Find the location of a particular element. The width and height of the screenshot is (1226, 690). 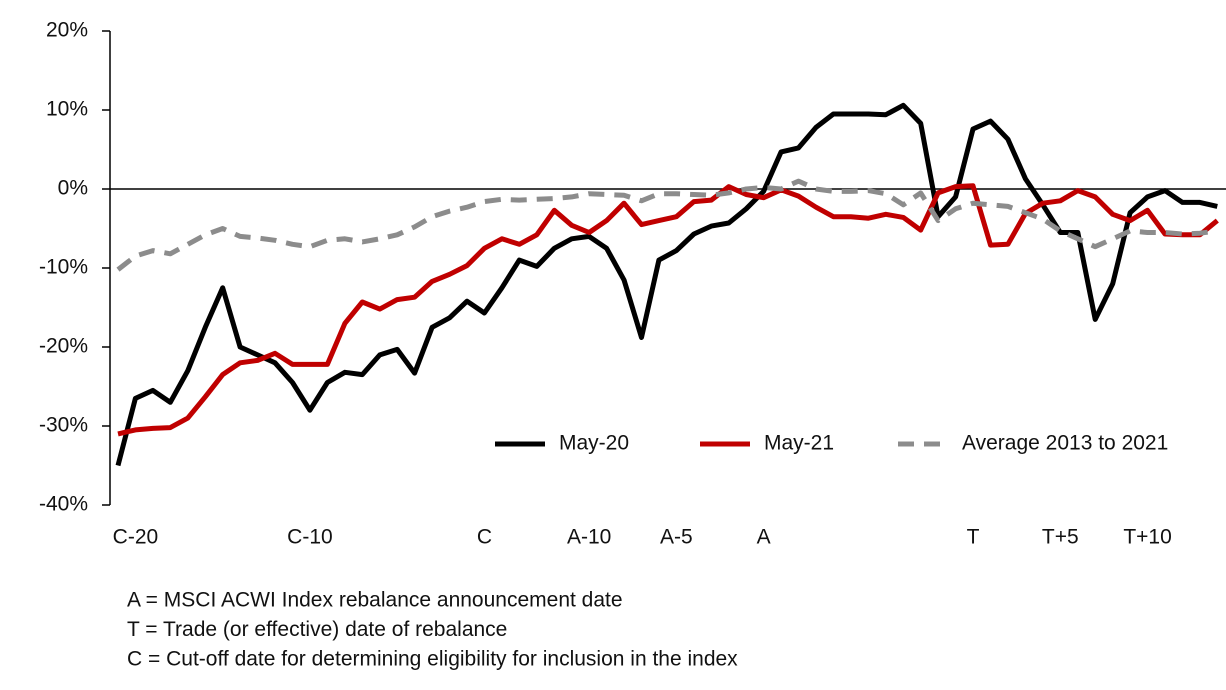

x-tick-label: C-20 is located at coordinates (136, 537).